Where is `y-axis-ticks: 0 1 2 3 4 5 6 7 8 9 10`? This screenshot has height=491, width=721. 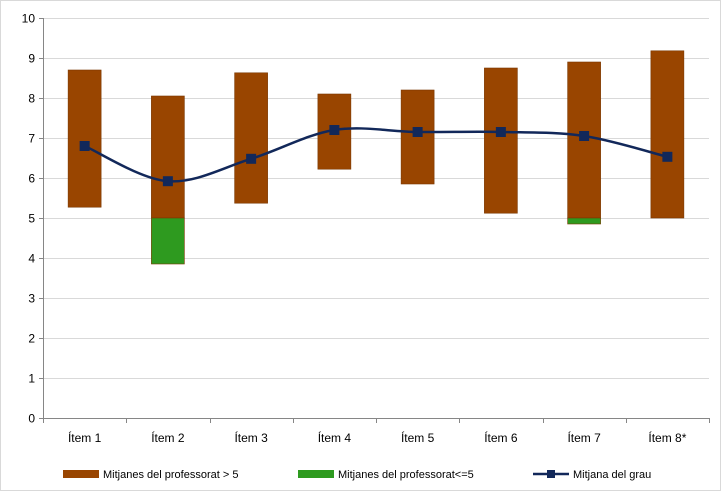 y-axis-ticks: 0 1 2 3 4 5 6 7 8 9 10 is located at coordinates (29, 219).